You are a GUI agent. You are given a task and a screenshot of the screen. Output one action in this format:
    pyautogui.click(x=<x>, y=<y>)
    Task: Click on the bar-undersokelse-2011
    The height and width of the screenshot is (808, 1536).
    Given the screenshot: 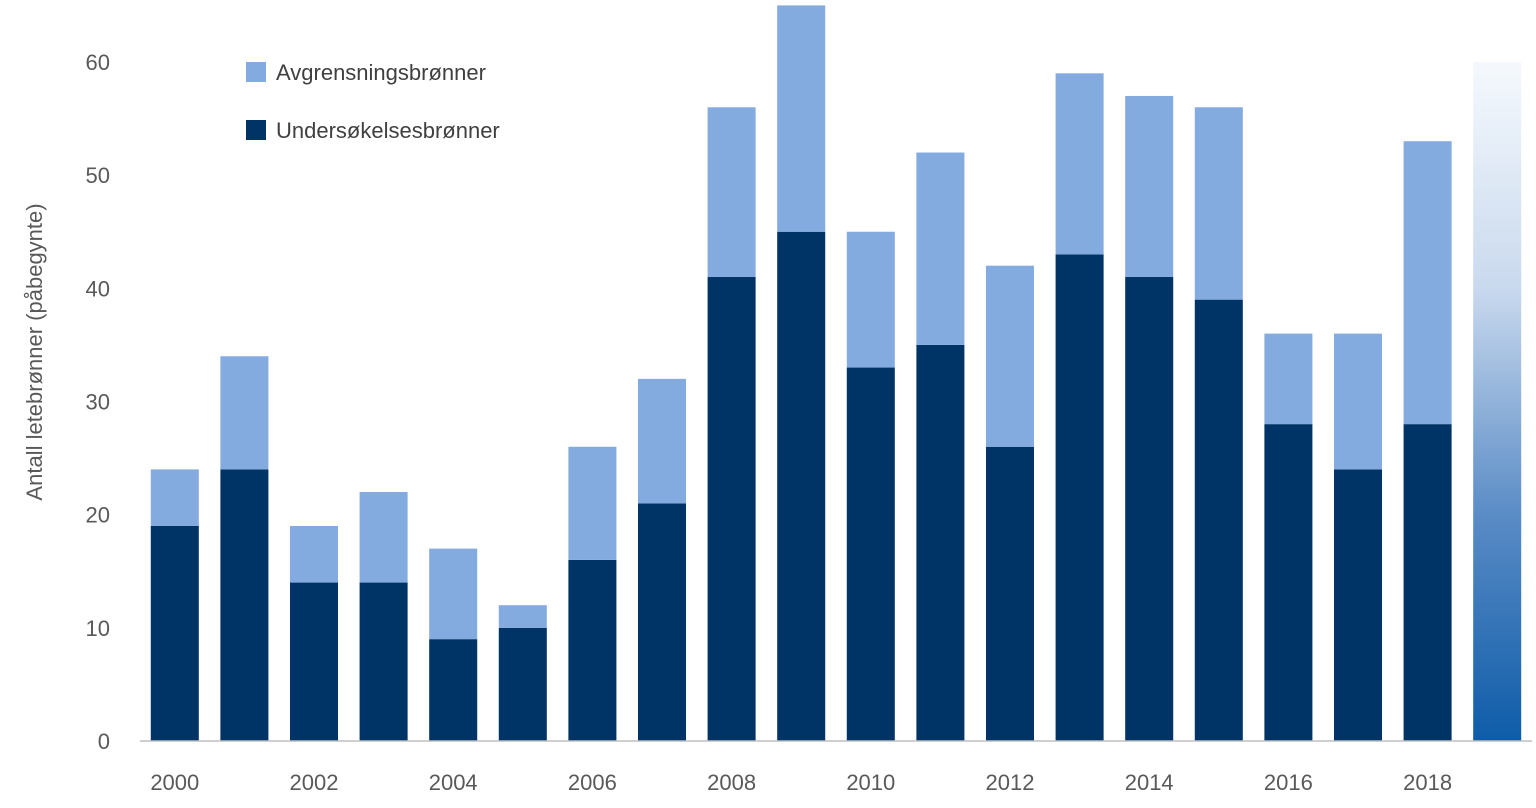 What is the action you would take?
    pyautogui.click(x=940, y=542)
    